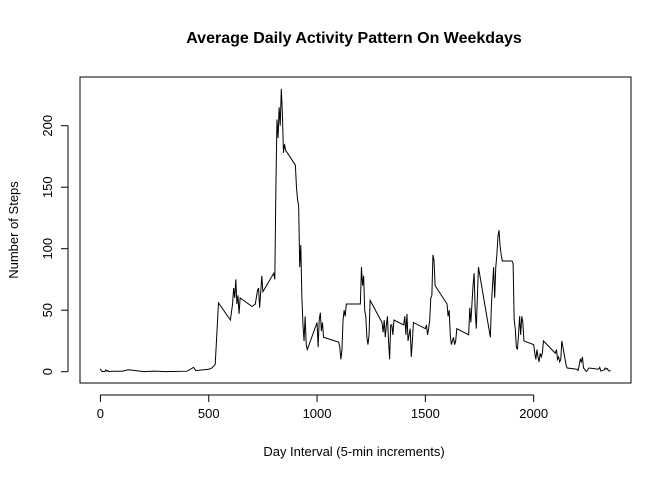  What do you see at coordinates (47, 371) in the screenshot?
I see `y-tick-label: 0` at bounding box center [47, 371].